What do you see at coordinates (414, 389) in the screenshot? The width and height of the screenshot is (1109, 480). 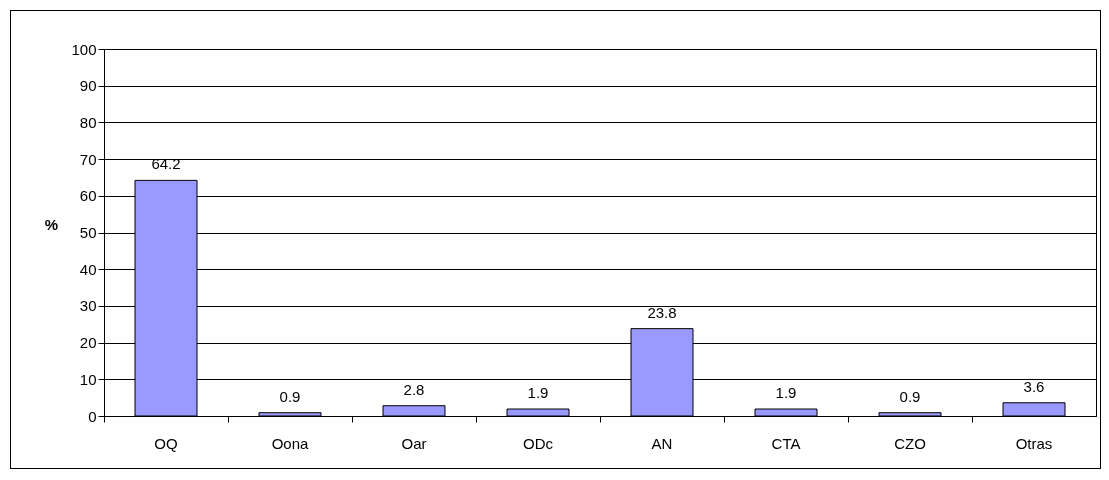 I see `data-label: 2.8` at bounding box center [414, 389].